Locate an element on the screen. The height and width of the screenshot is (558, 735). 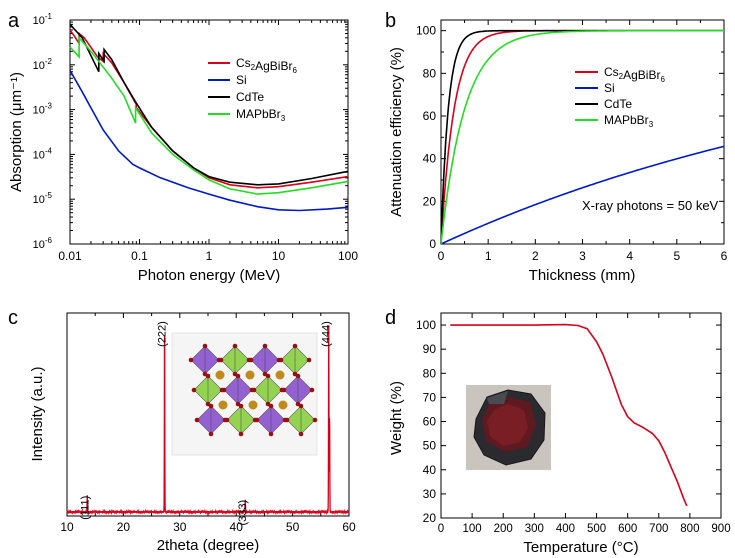
crystal-structure-inset is located at coordinates (244, 394).